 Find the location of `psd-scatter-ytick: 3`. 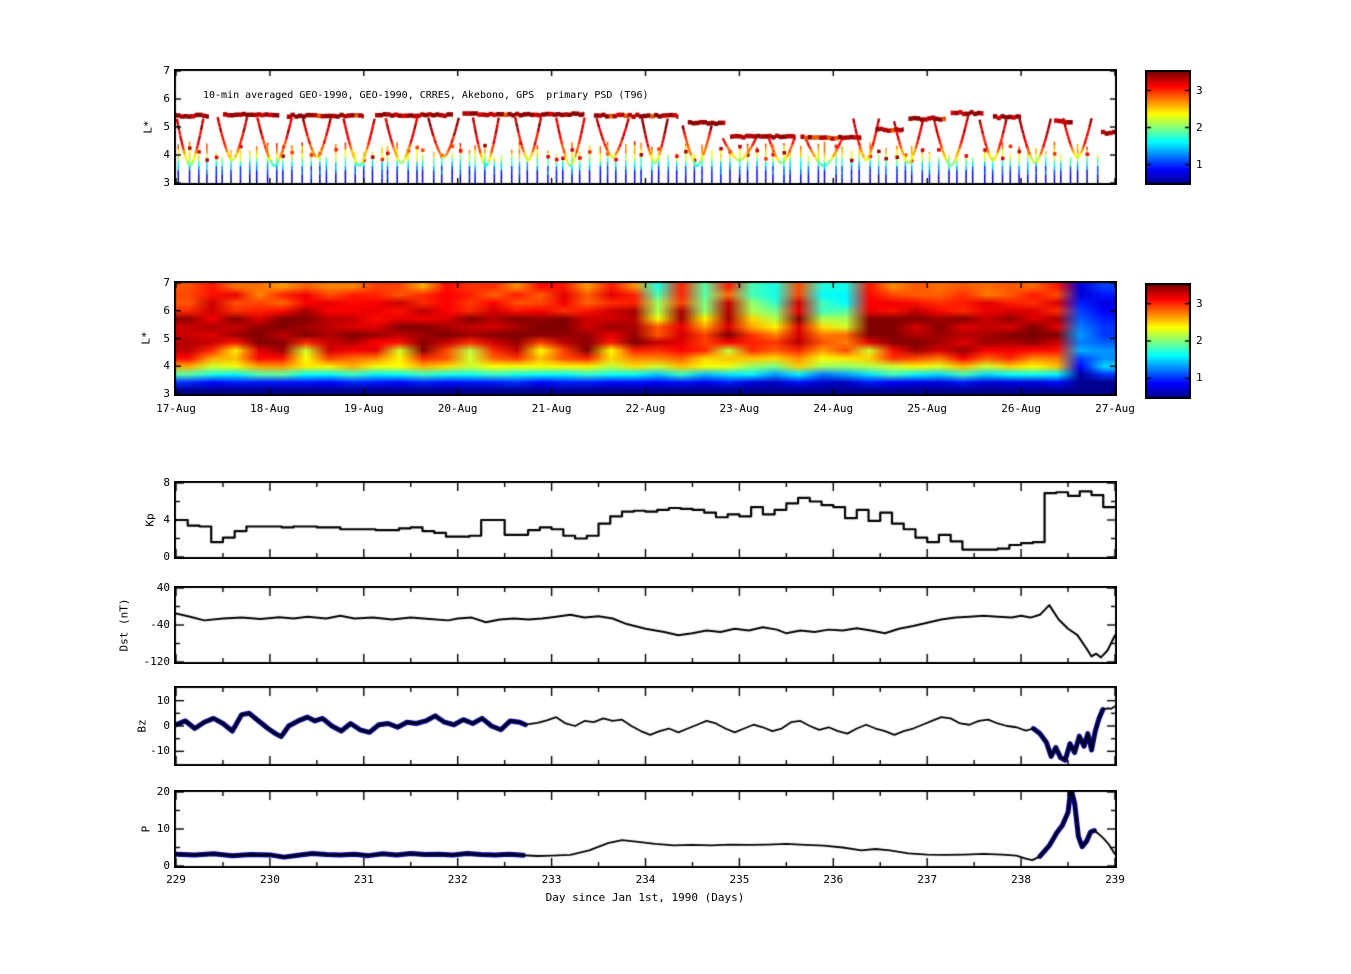

psd-scatter-ytick: 3 is located at coordinates (166, 182).